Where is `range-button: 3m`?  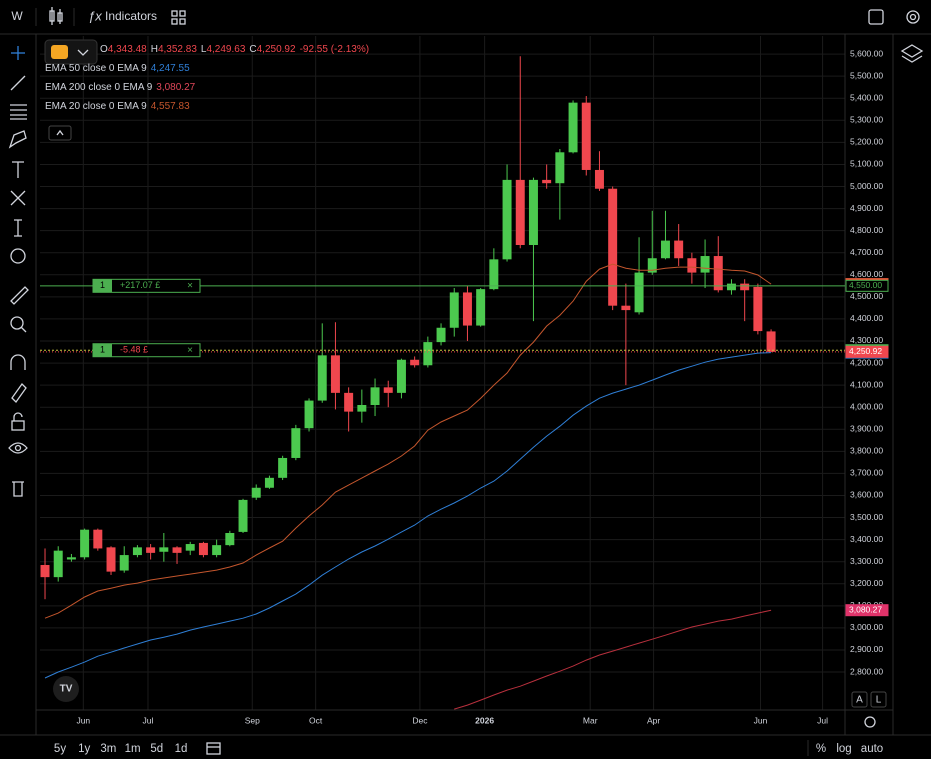
range-button: 3m is located at coordinates (108, 749).